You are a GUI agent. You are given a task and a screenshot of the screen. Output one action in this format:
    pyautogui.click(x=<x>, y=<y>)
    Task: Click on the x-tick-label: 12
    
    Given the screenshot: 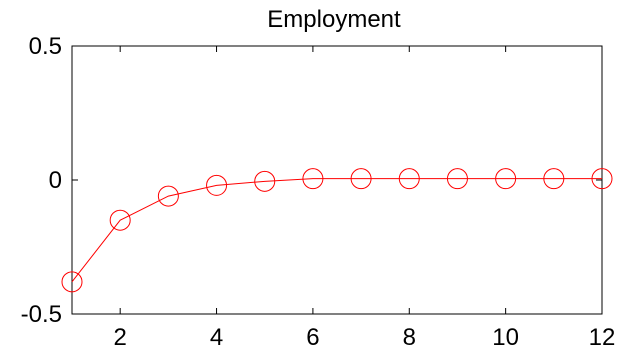 What is the action you would take?
    pyautogui.click(x=602, y=337)
    